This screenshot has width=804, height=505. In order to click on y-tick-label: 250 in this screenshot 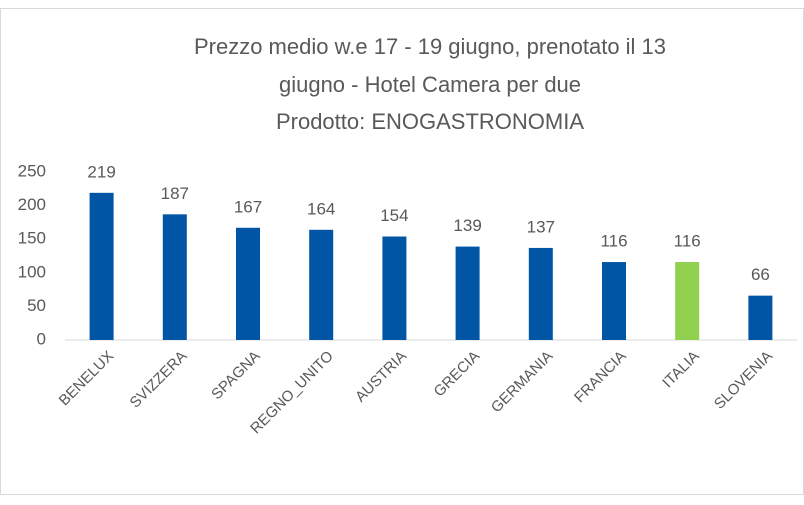, I will do `click(32, 170)`.